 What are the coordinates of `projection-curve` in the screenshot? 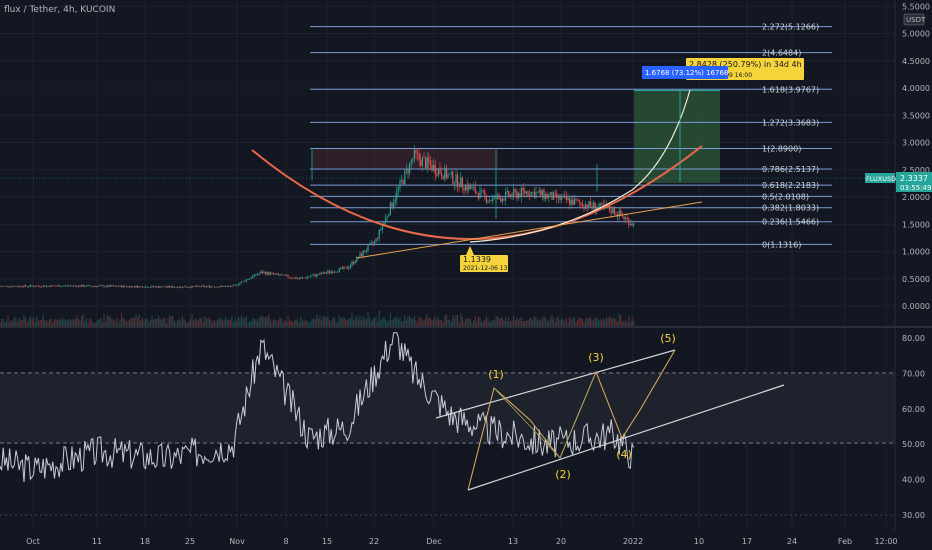 It's located at (580, 166).